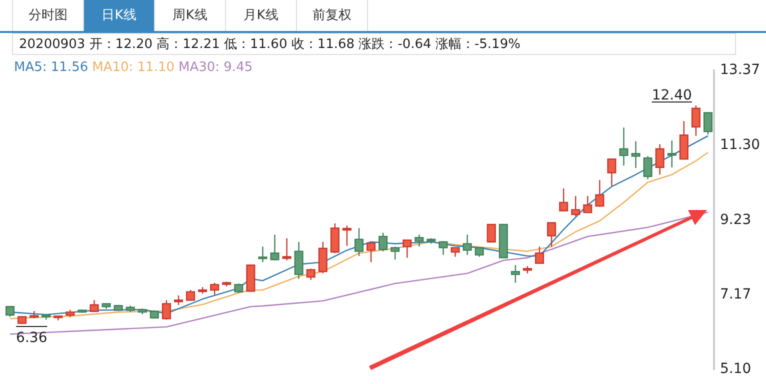 Image resolution: width=766 pixels, height=384 pixels. I want to click on y-tick-label: 11.30, so click(740, 144).